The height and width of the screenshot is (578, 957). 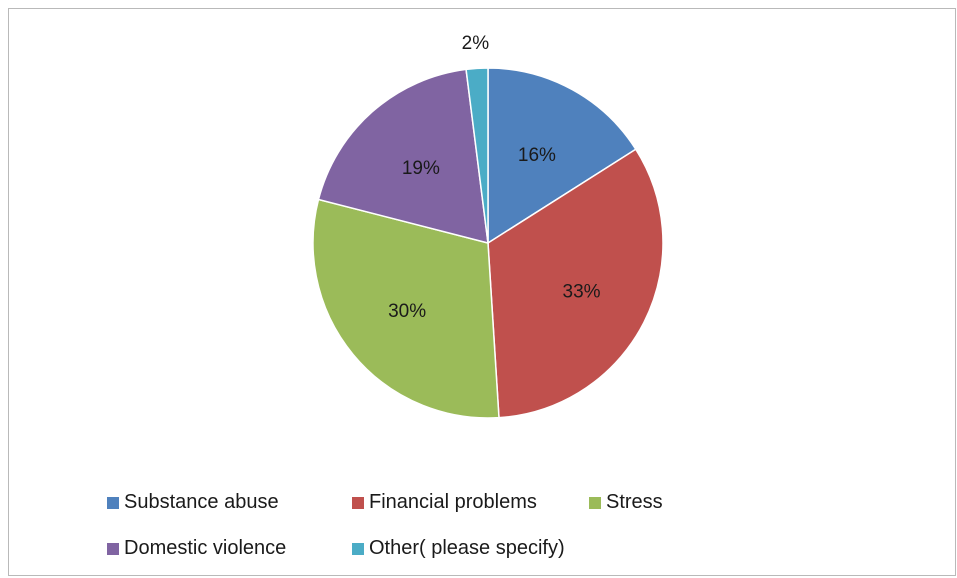 What do you see at coordinates (453, 502) in the screenshot?
I see `legend-label: Financial problems` at bounding box center [453, 502].